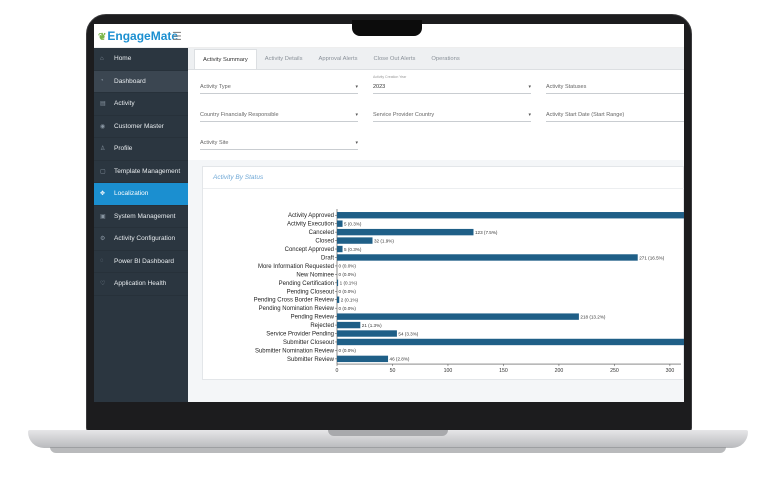  What do you see at coordinates (585, 115) in the screenshot?
I see `start-date-value: Activity Start Date (Start Range)` at bounding box center [585, 115].